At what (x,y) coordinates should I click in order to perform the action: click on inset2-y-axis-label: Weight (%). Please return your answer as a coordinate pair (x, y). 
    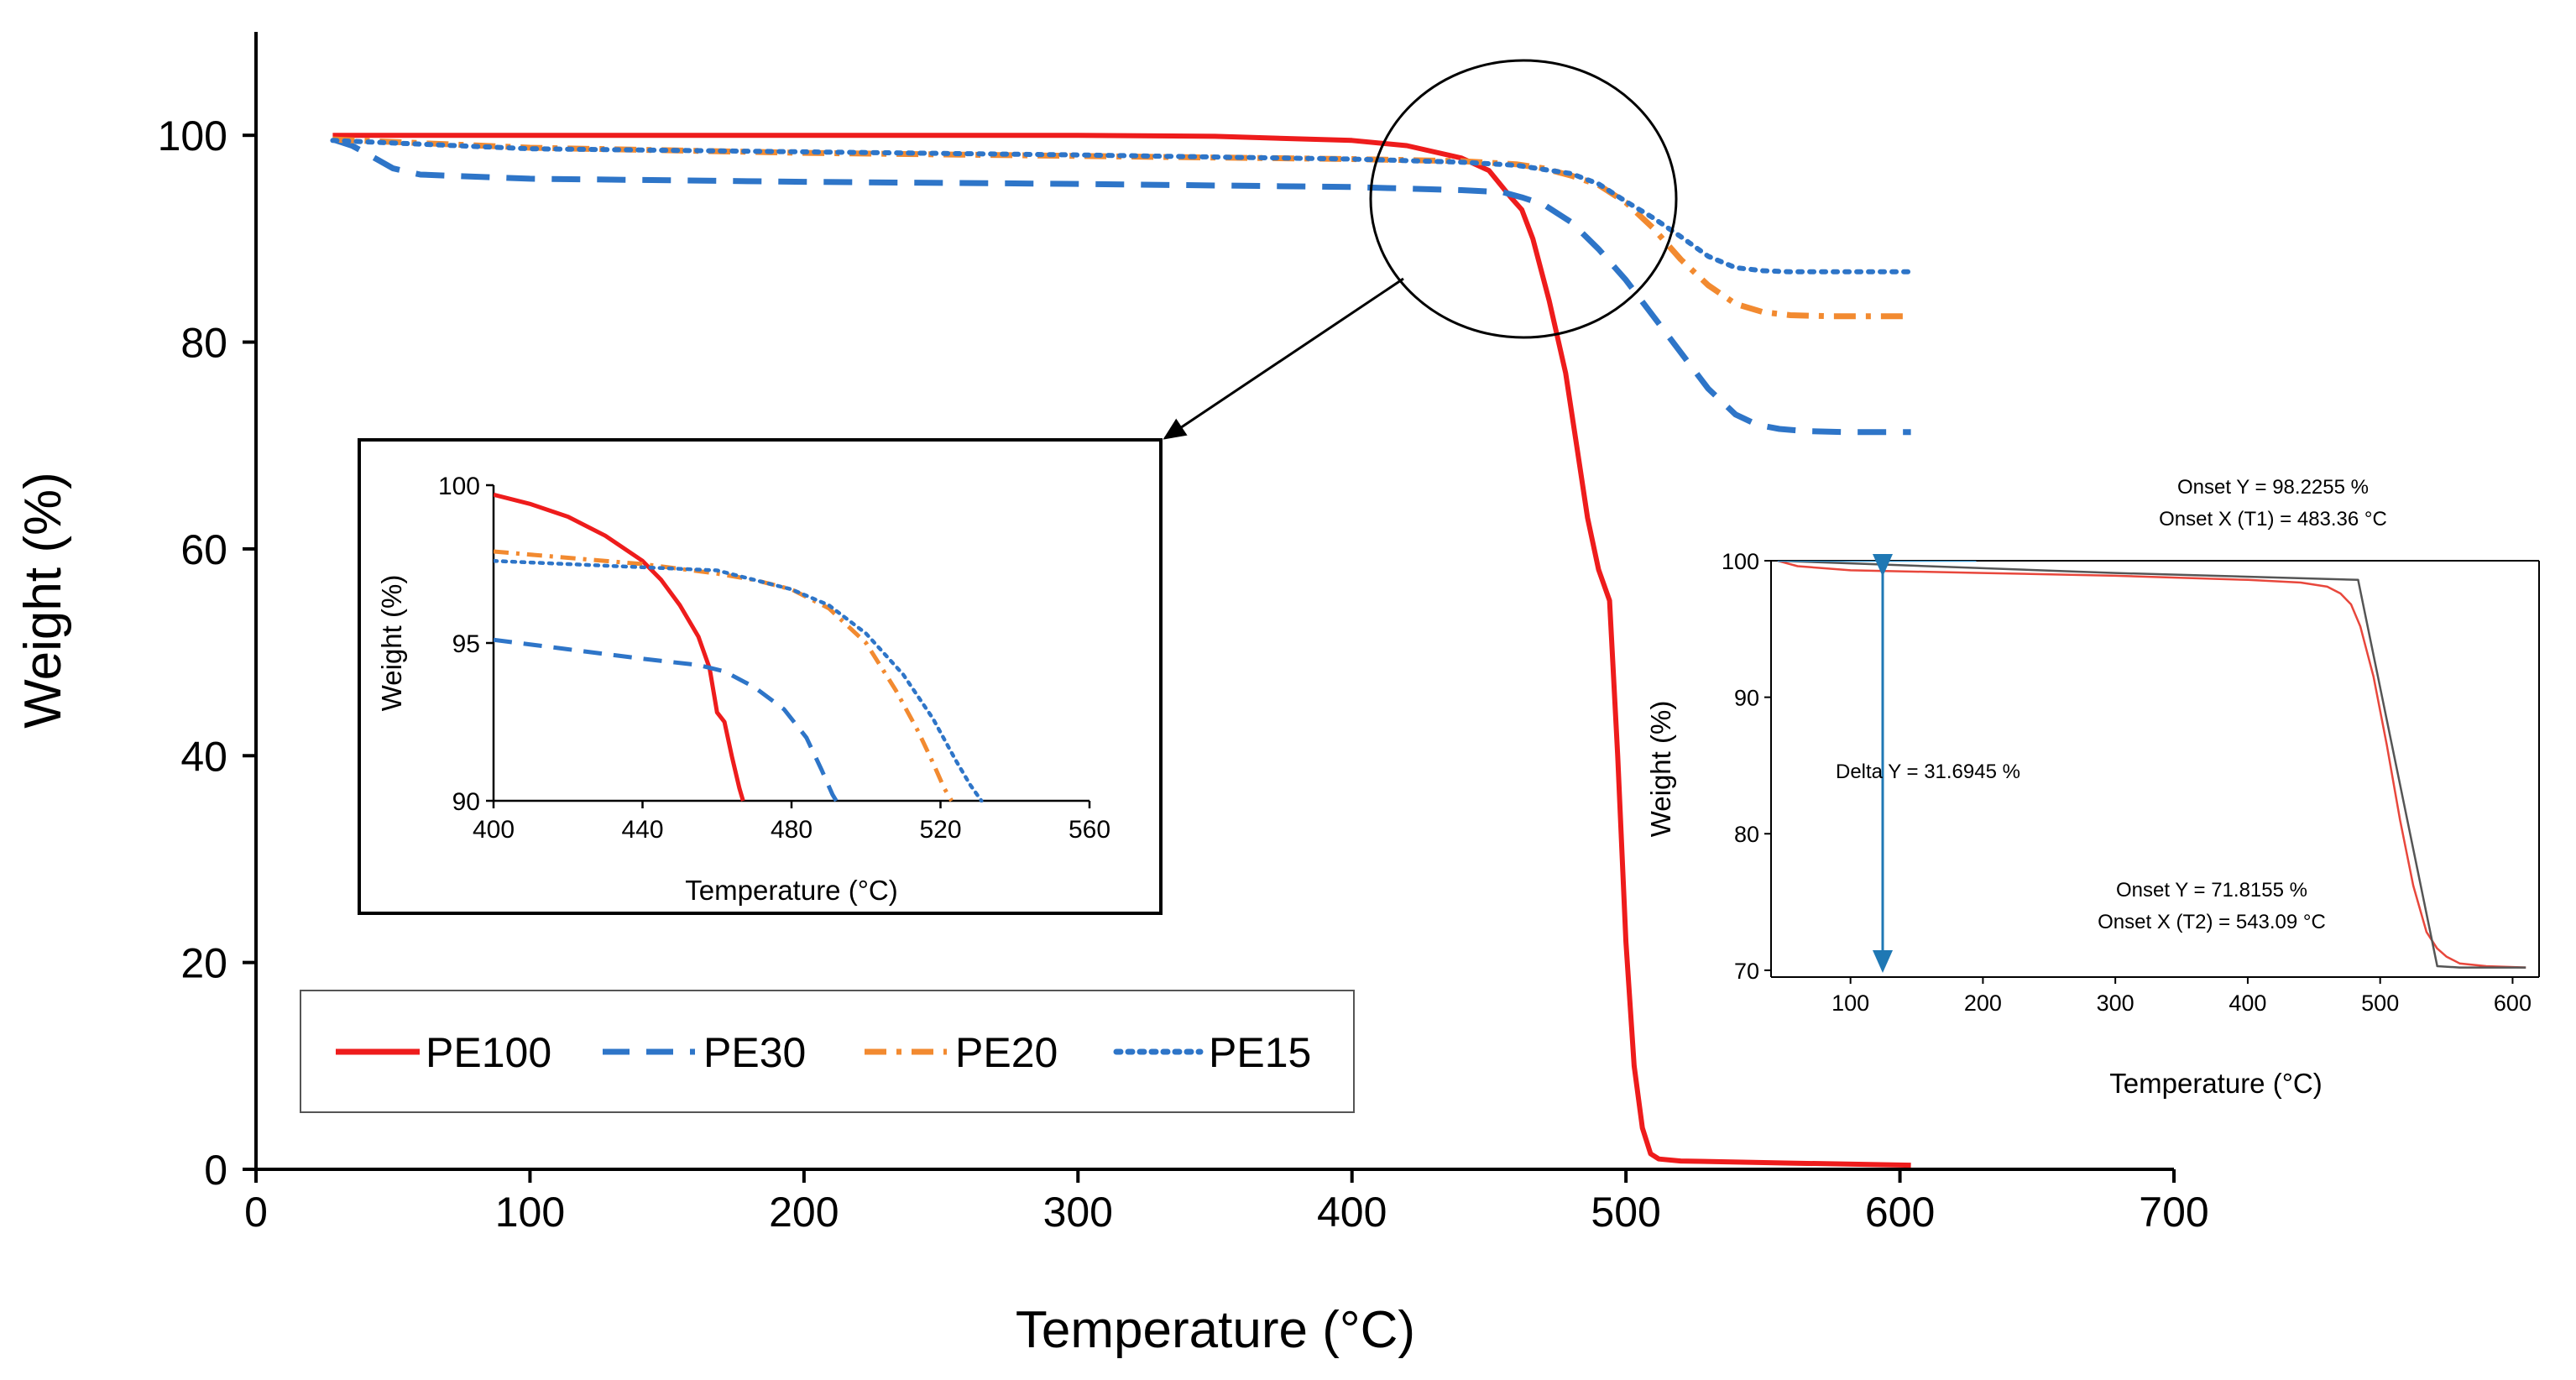
    Looking at the image, I should click on (1660, 769).